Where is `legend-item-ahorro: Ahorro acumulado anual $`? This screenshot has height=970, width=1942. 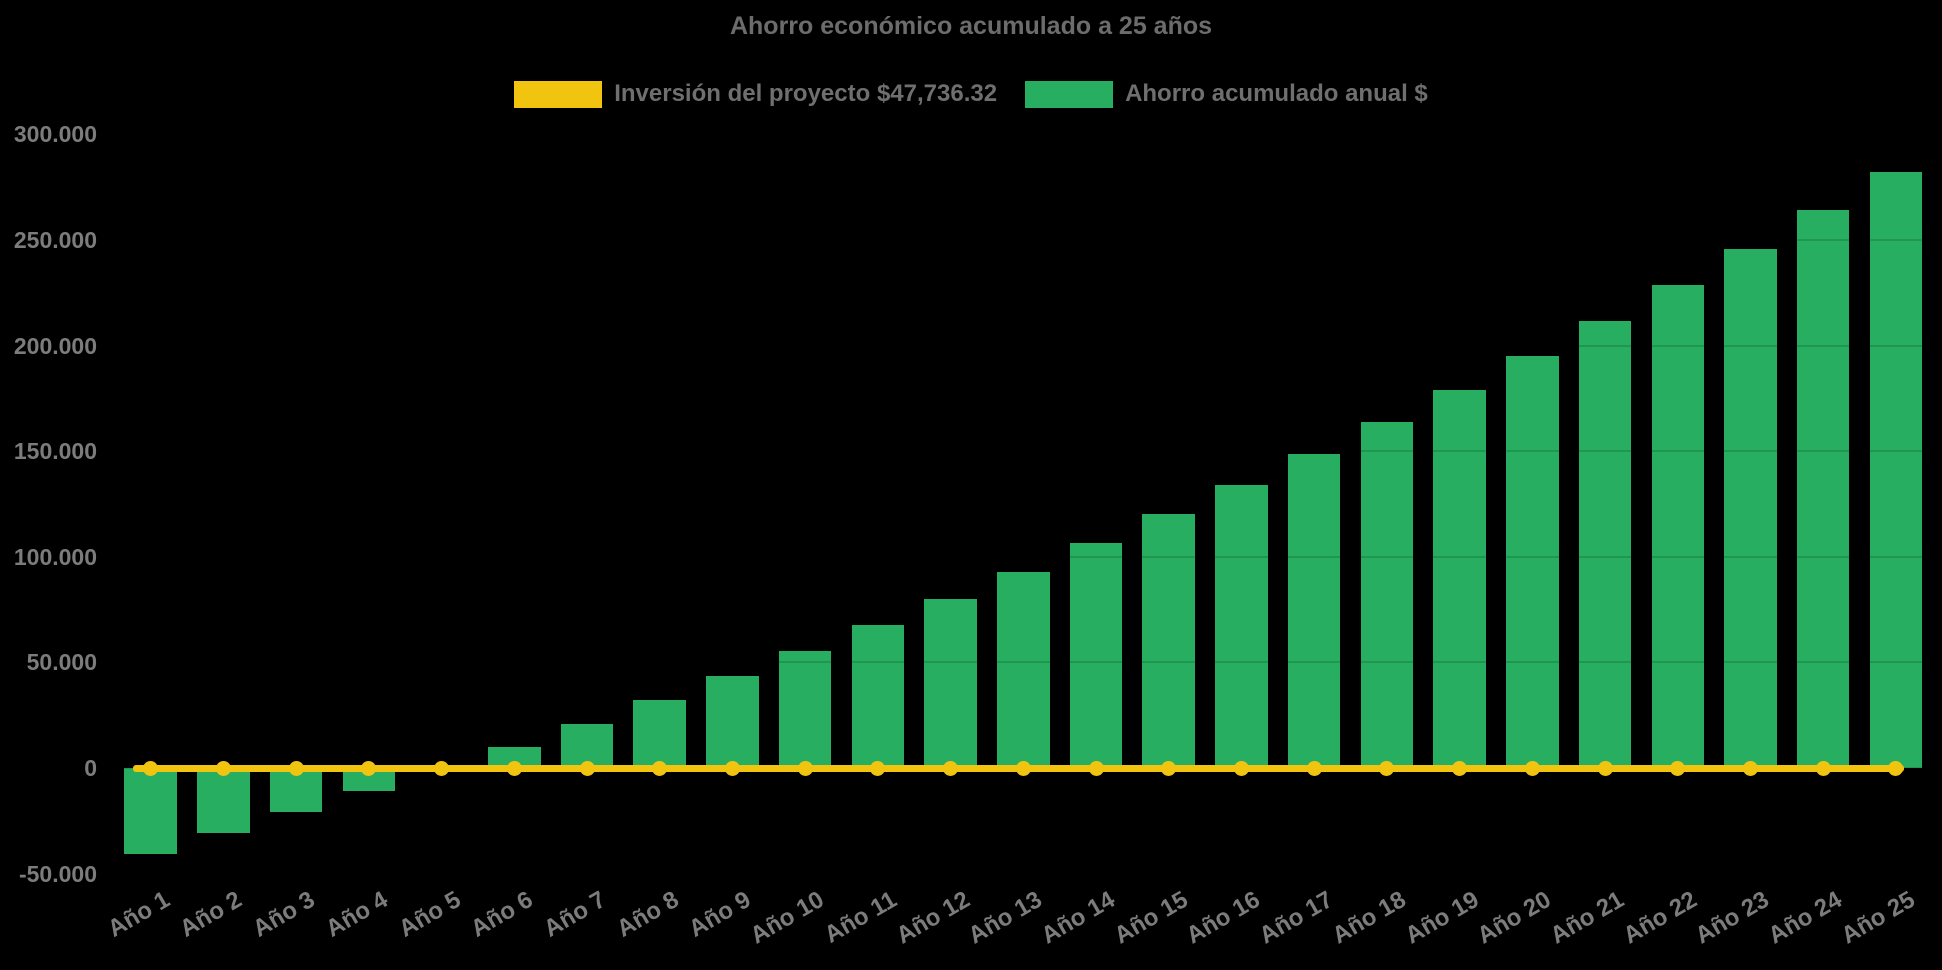
legend-item-ahorro: Ahorro acumulado anual $ is located at coordinates (1226, 94).